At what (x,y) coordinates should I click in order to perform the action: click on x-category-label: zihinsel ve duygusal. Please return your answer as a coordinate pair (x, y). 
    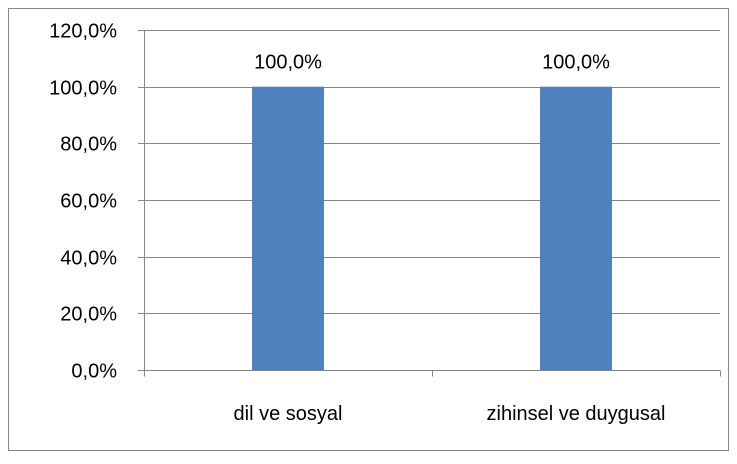
    Looking at the image, I should click on (576, 414).